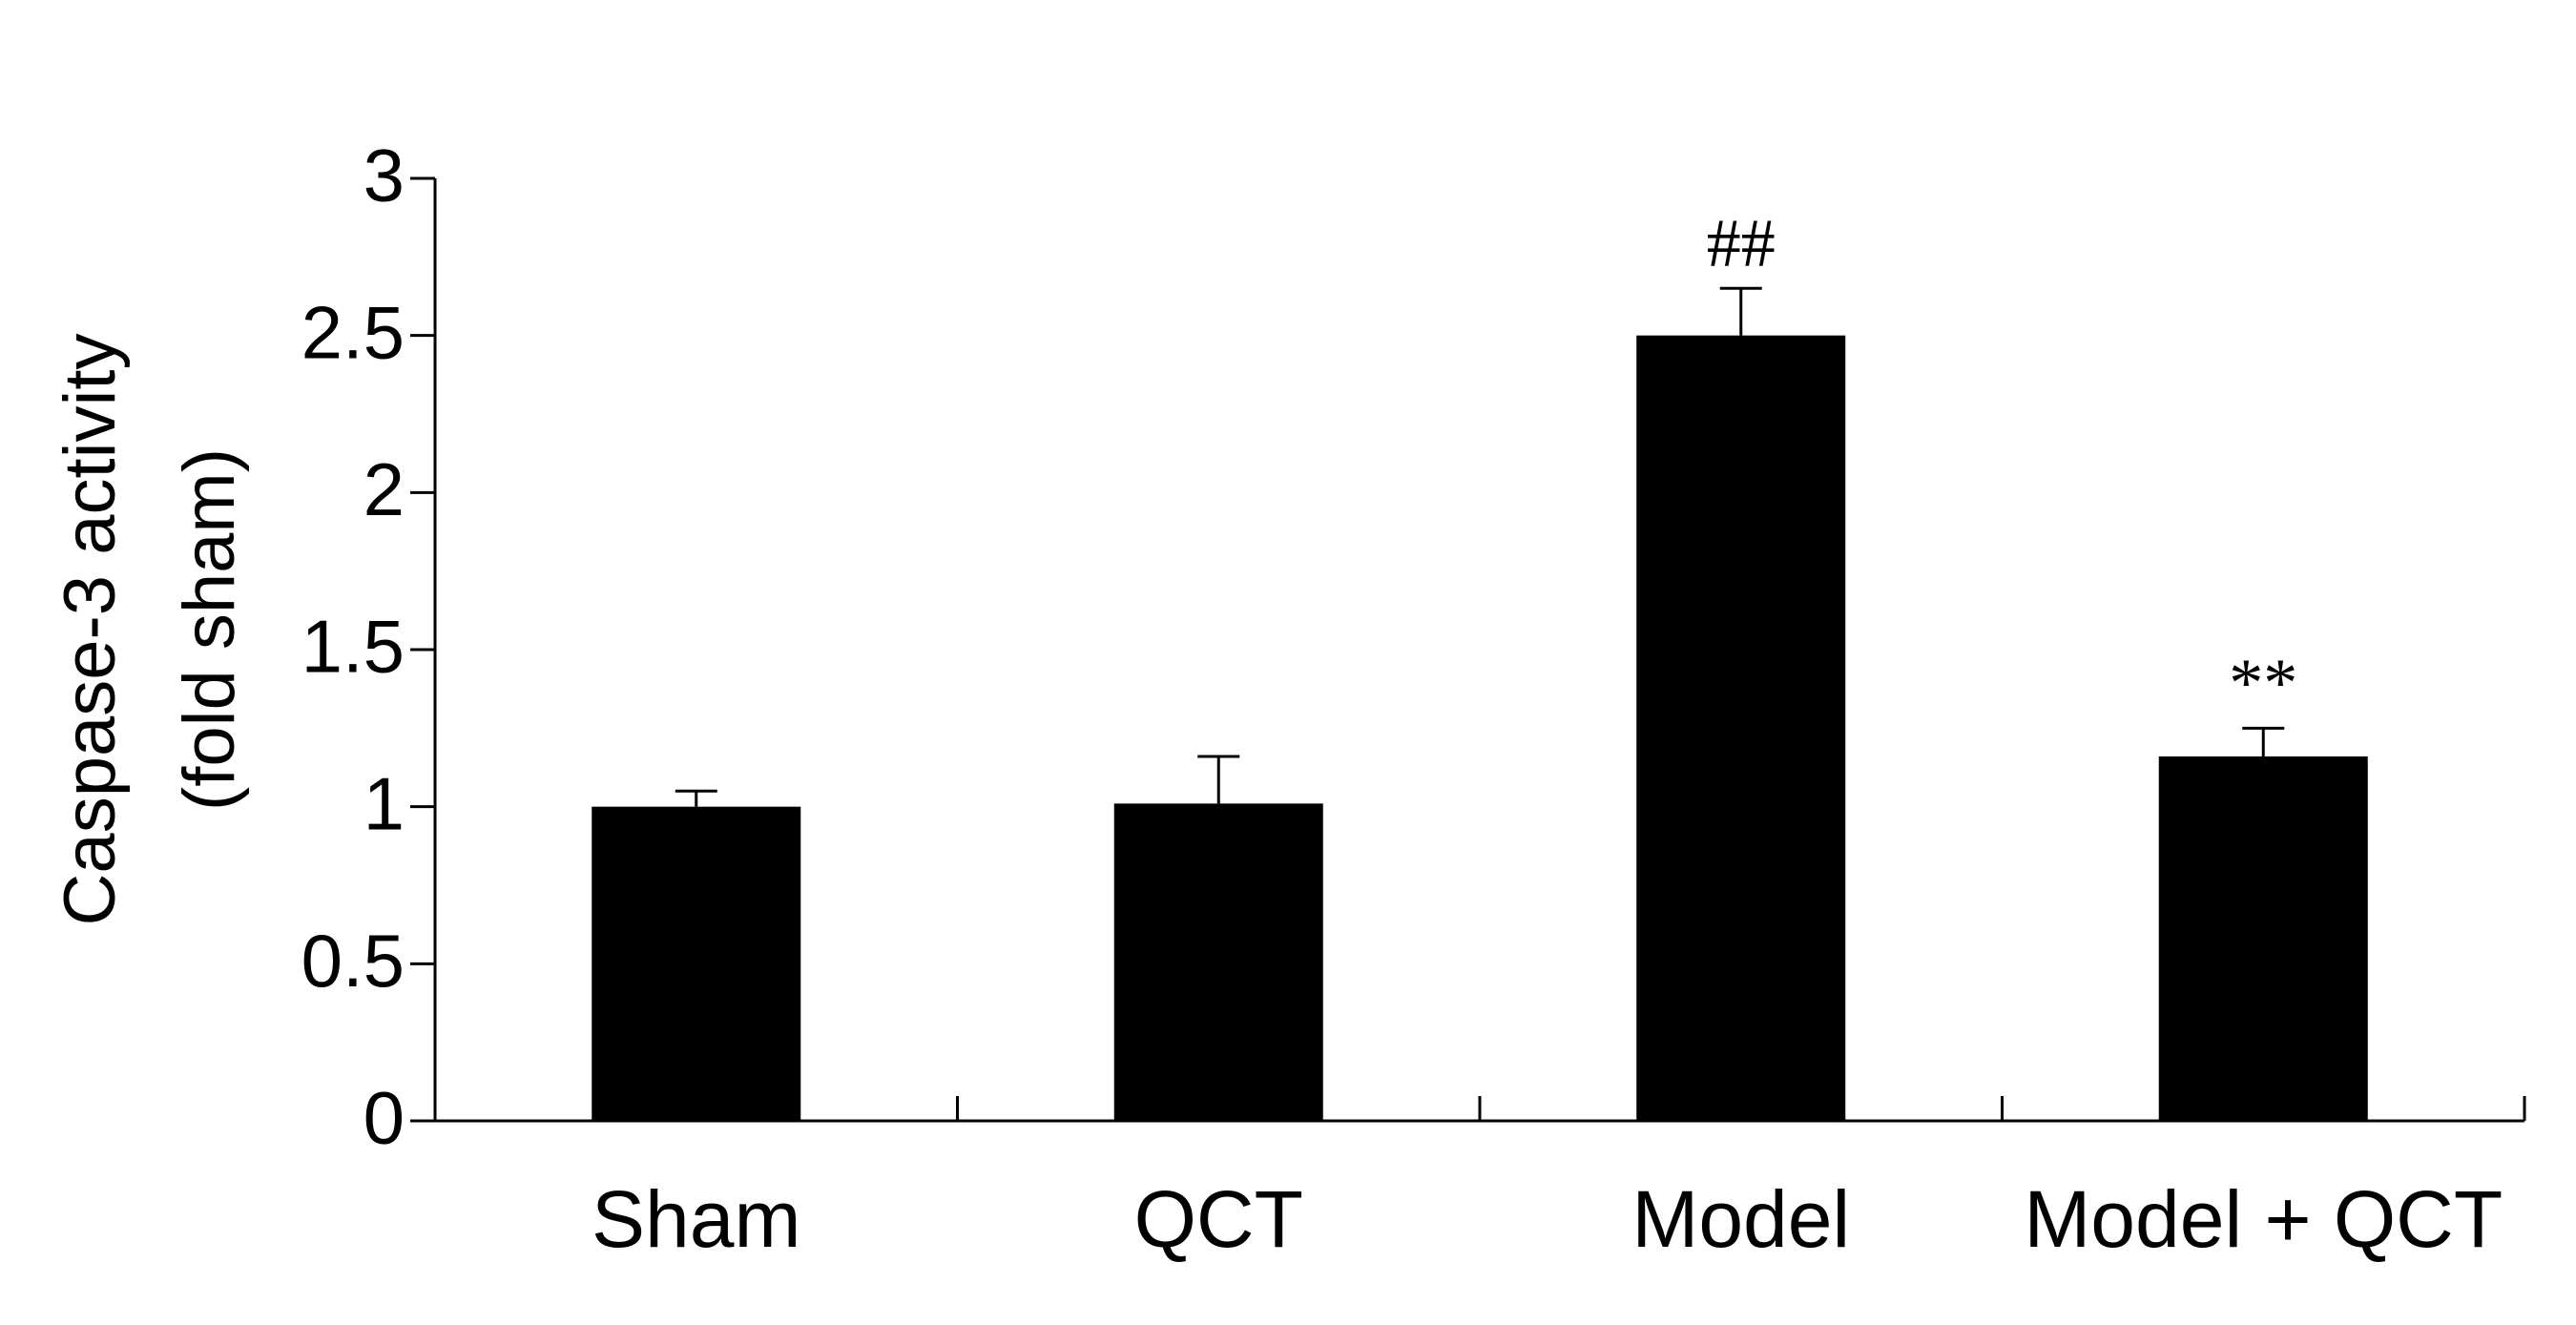 This screenshot has height=1325, width=2576. What do you see at coordinates (209, 629) in the screenshot?
I see `y-axis-label: (fold sham)` at bounding box center [209, 629].